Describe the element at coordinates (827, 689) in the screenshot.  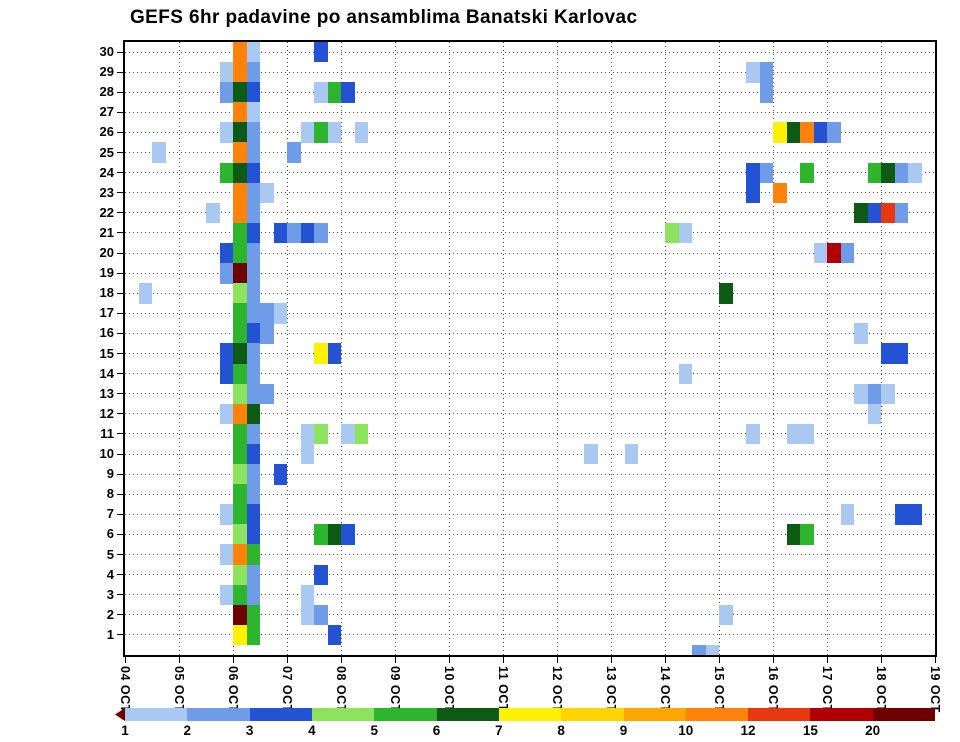
I see `x-tick-label: 17 OCT` at that location.